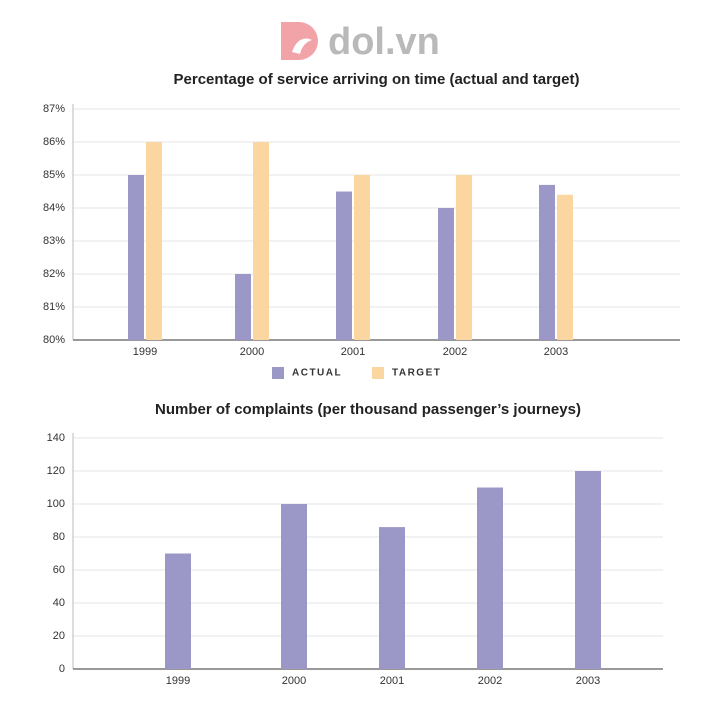 Image resolution: width=712 pixels, height=717 pixels. What do you see at coordinates (317, 373) in the screenshot?
I see `legend-label: ACTUAL` at bounding box center [317, 373].